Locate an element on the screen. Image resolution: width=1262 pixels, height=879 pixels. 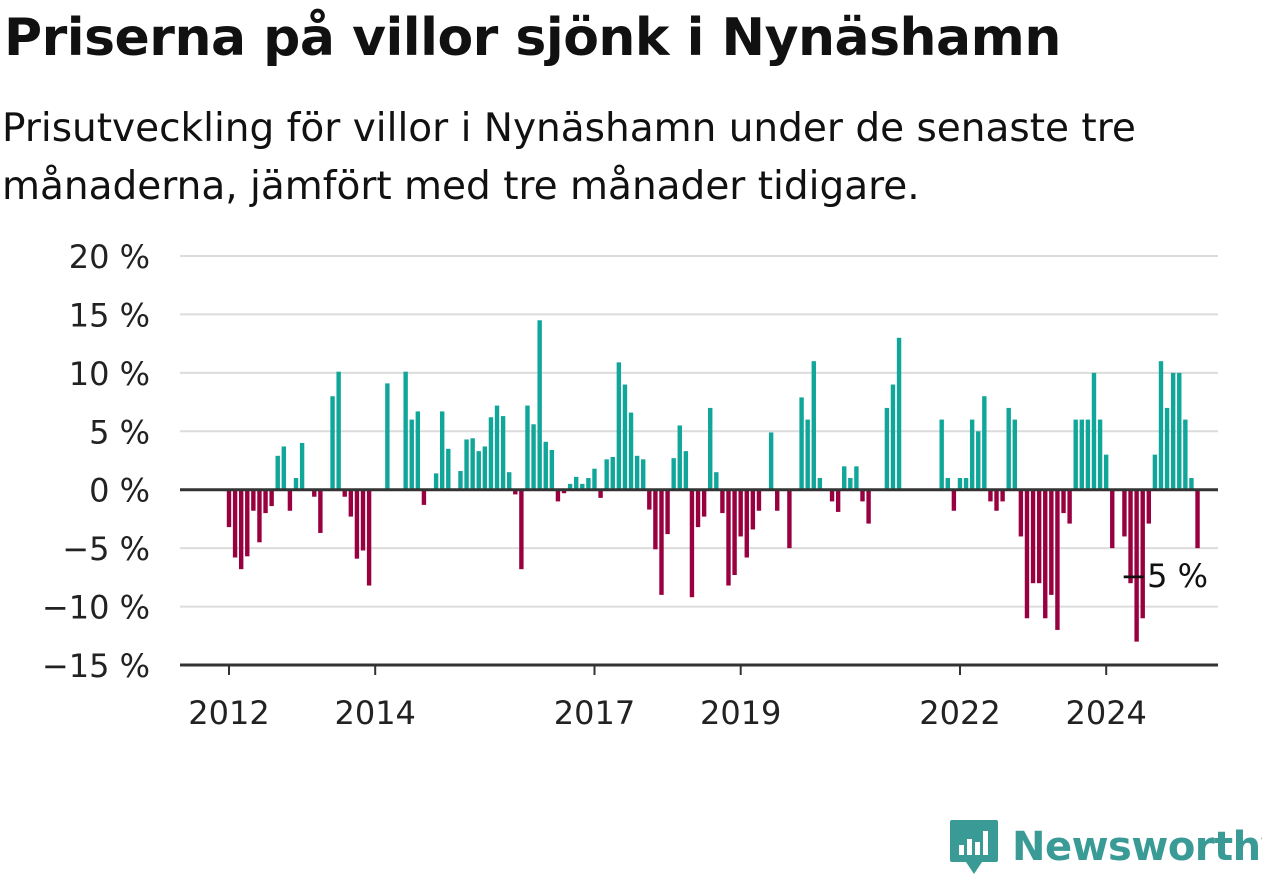
y-tick-label: 5 % is located at coordinates (119, 432).